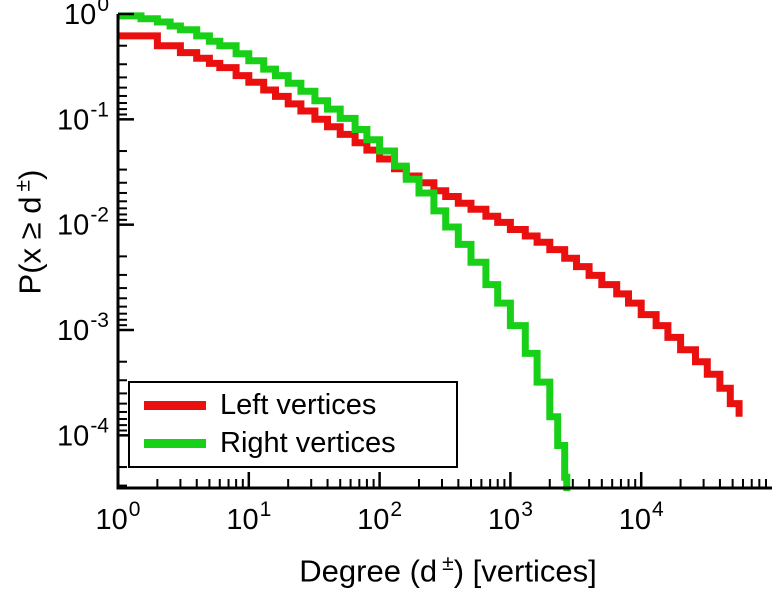 Image resolution: width=780 pixels, height=600 pixels. Describe the element at coordinates (308, 442) in the screenshot. I see `legend-label-right-vertices: Right vertices` at that location.